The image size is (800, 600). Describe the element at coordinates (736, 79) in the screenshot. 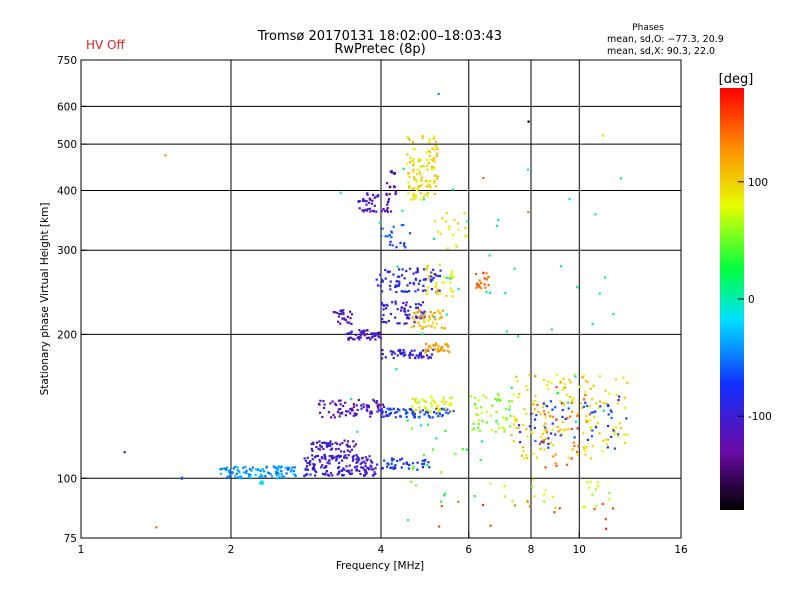

I see `colorbar-label: [deg]` at that location.